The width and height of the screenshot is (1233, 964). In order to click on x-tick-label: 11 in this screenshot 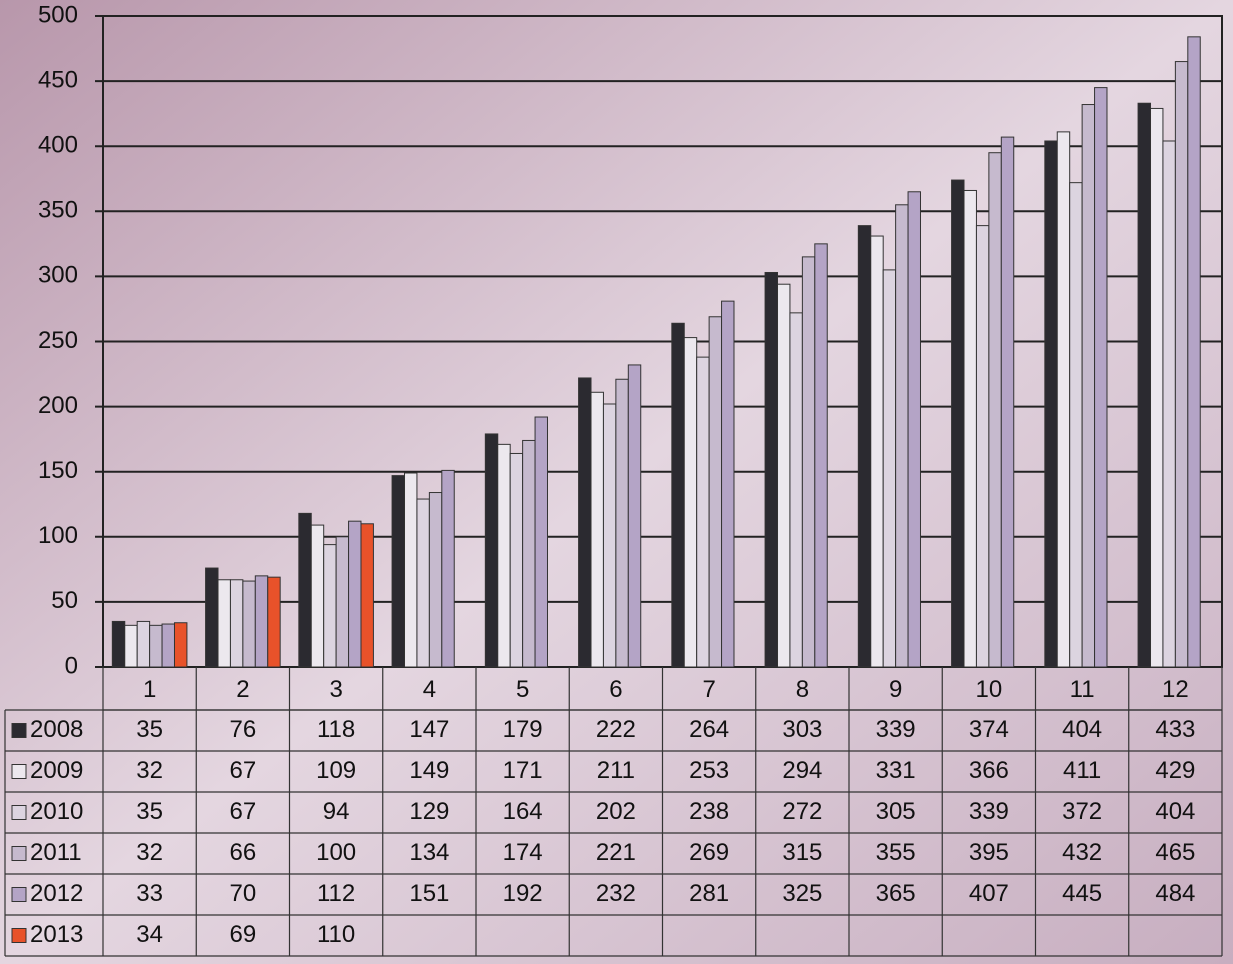, I will do `click(1082, 689)`.